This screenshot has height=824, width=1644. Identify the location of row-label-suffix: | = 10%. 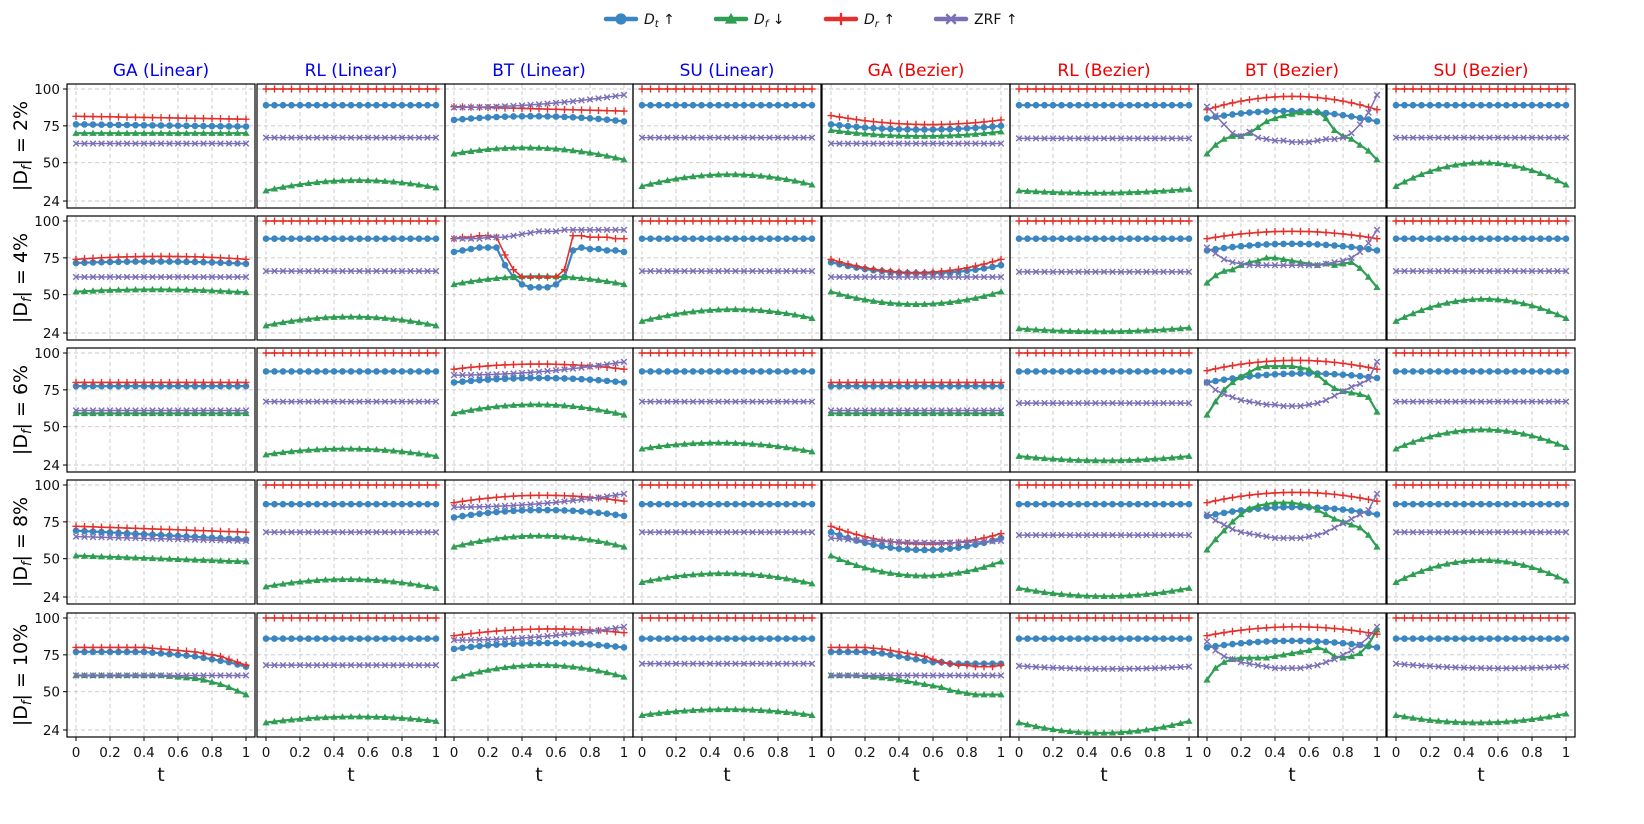
(21, 662).